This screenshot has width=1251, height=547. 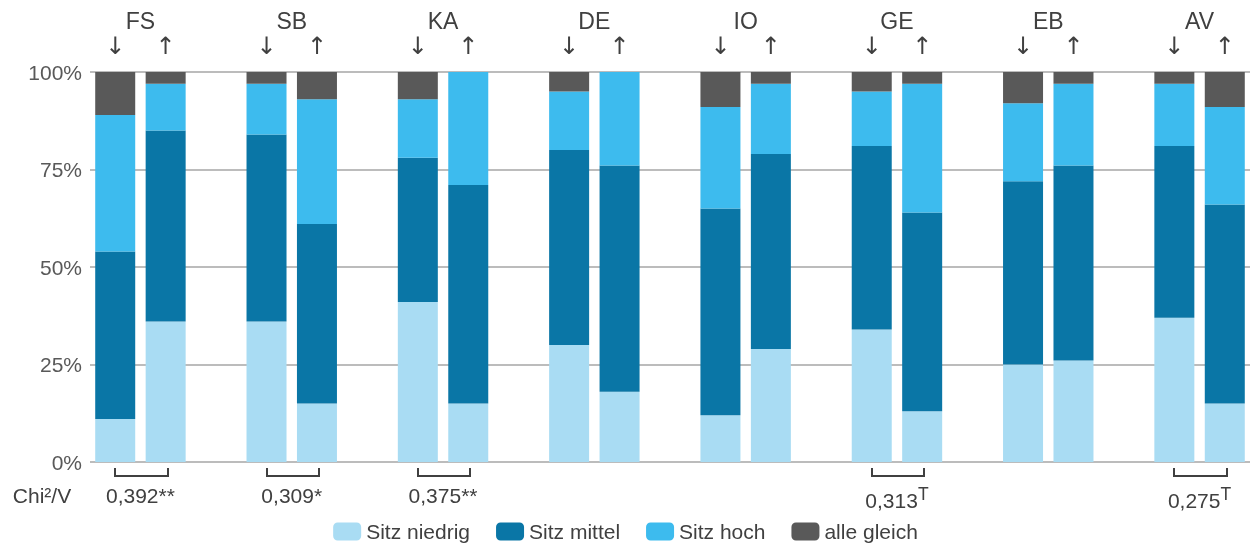 What do you see at coordinates (60, 267) in the screenshot?
I see `y-tick-label: 50%` at bounding box center [60, 267].